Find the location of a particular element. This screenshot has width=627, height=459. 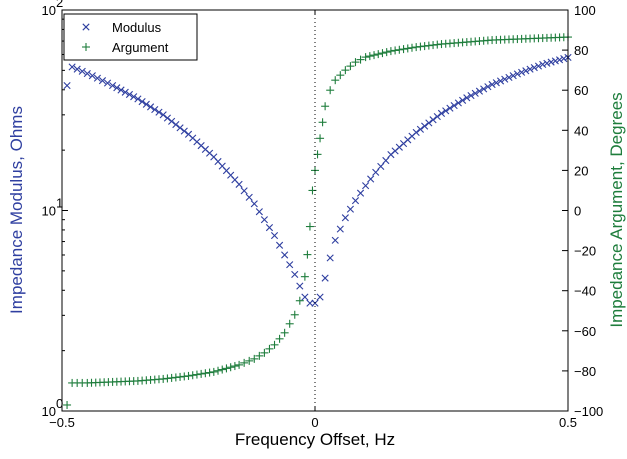

legend-modulus-marker is located at coordinates (86, 27).